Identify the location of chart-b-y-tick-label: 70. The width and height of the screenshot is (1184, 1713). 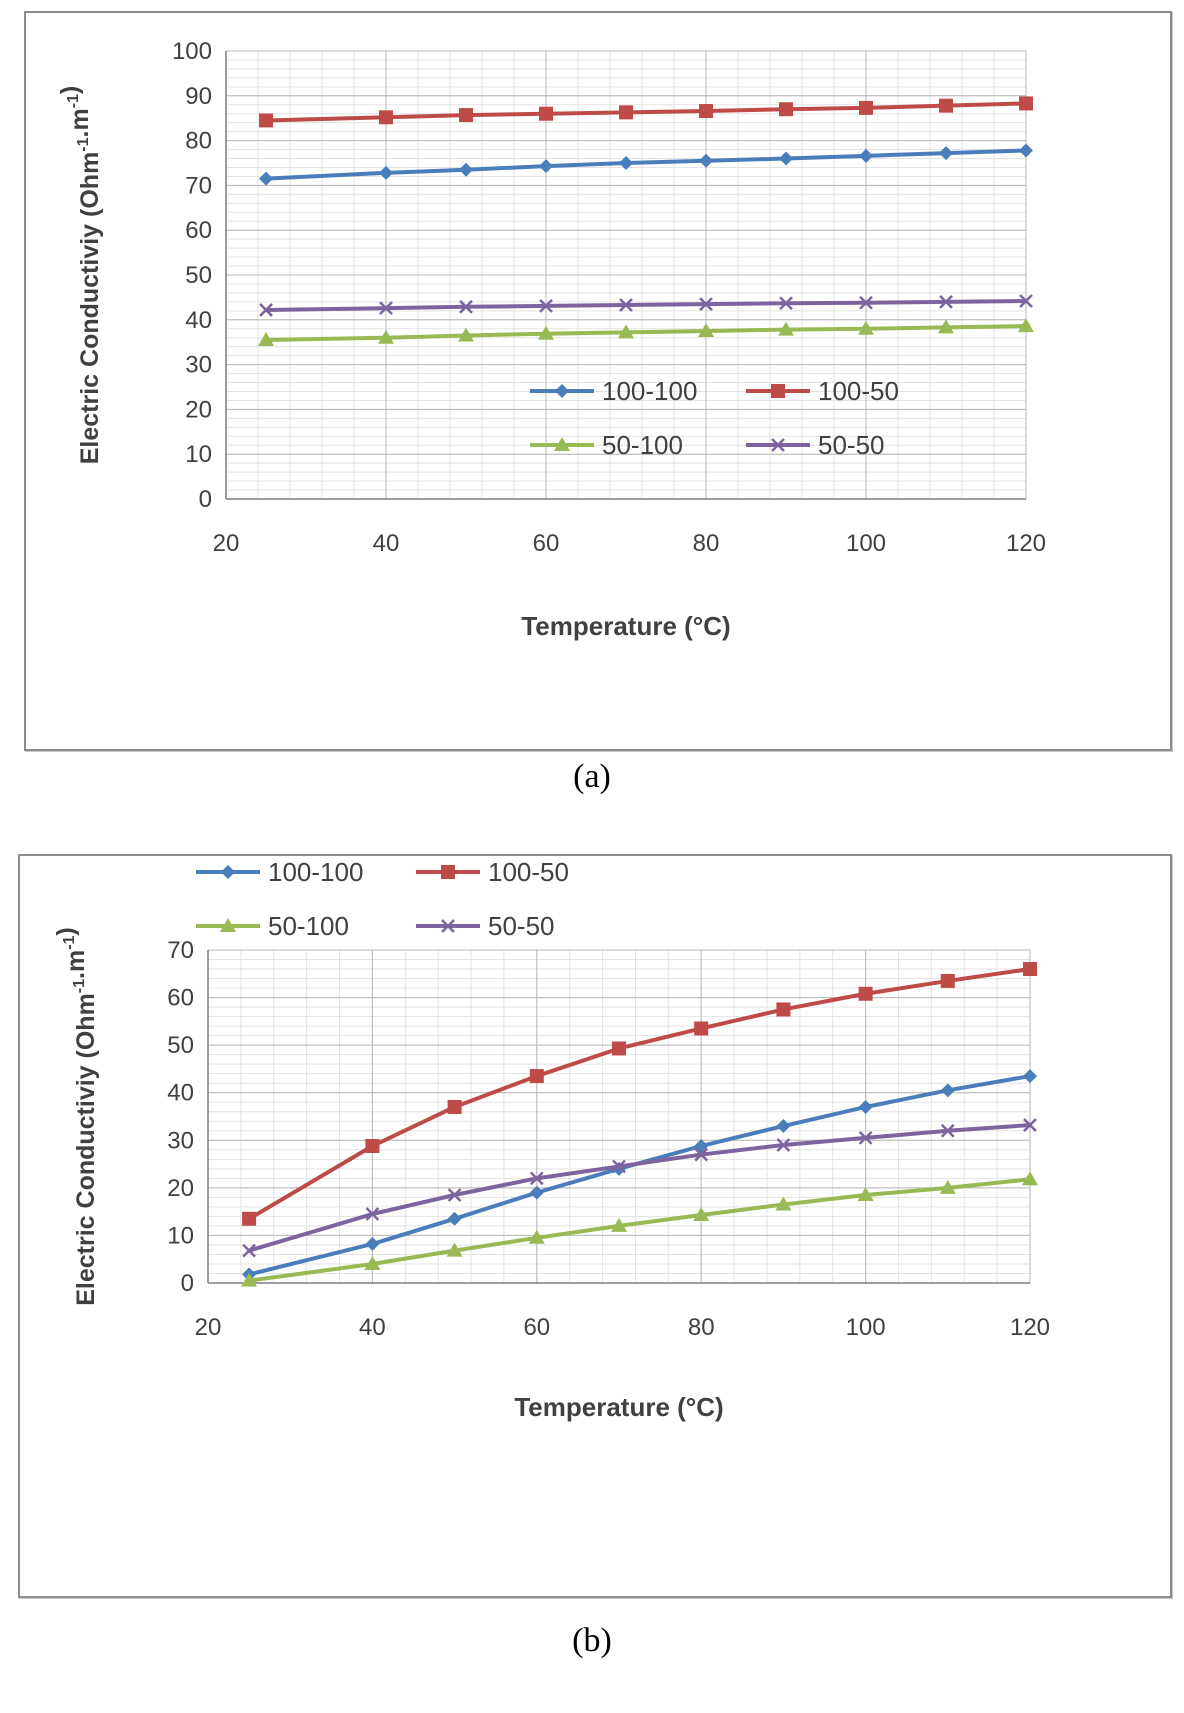
(180, 950).